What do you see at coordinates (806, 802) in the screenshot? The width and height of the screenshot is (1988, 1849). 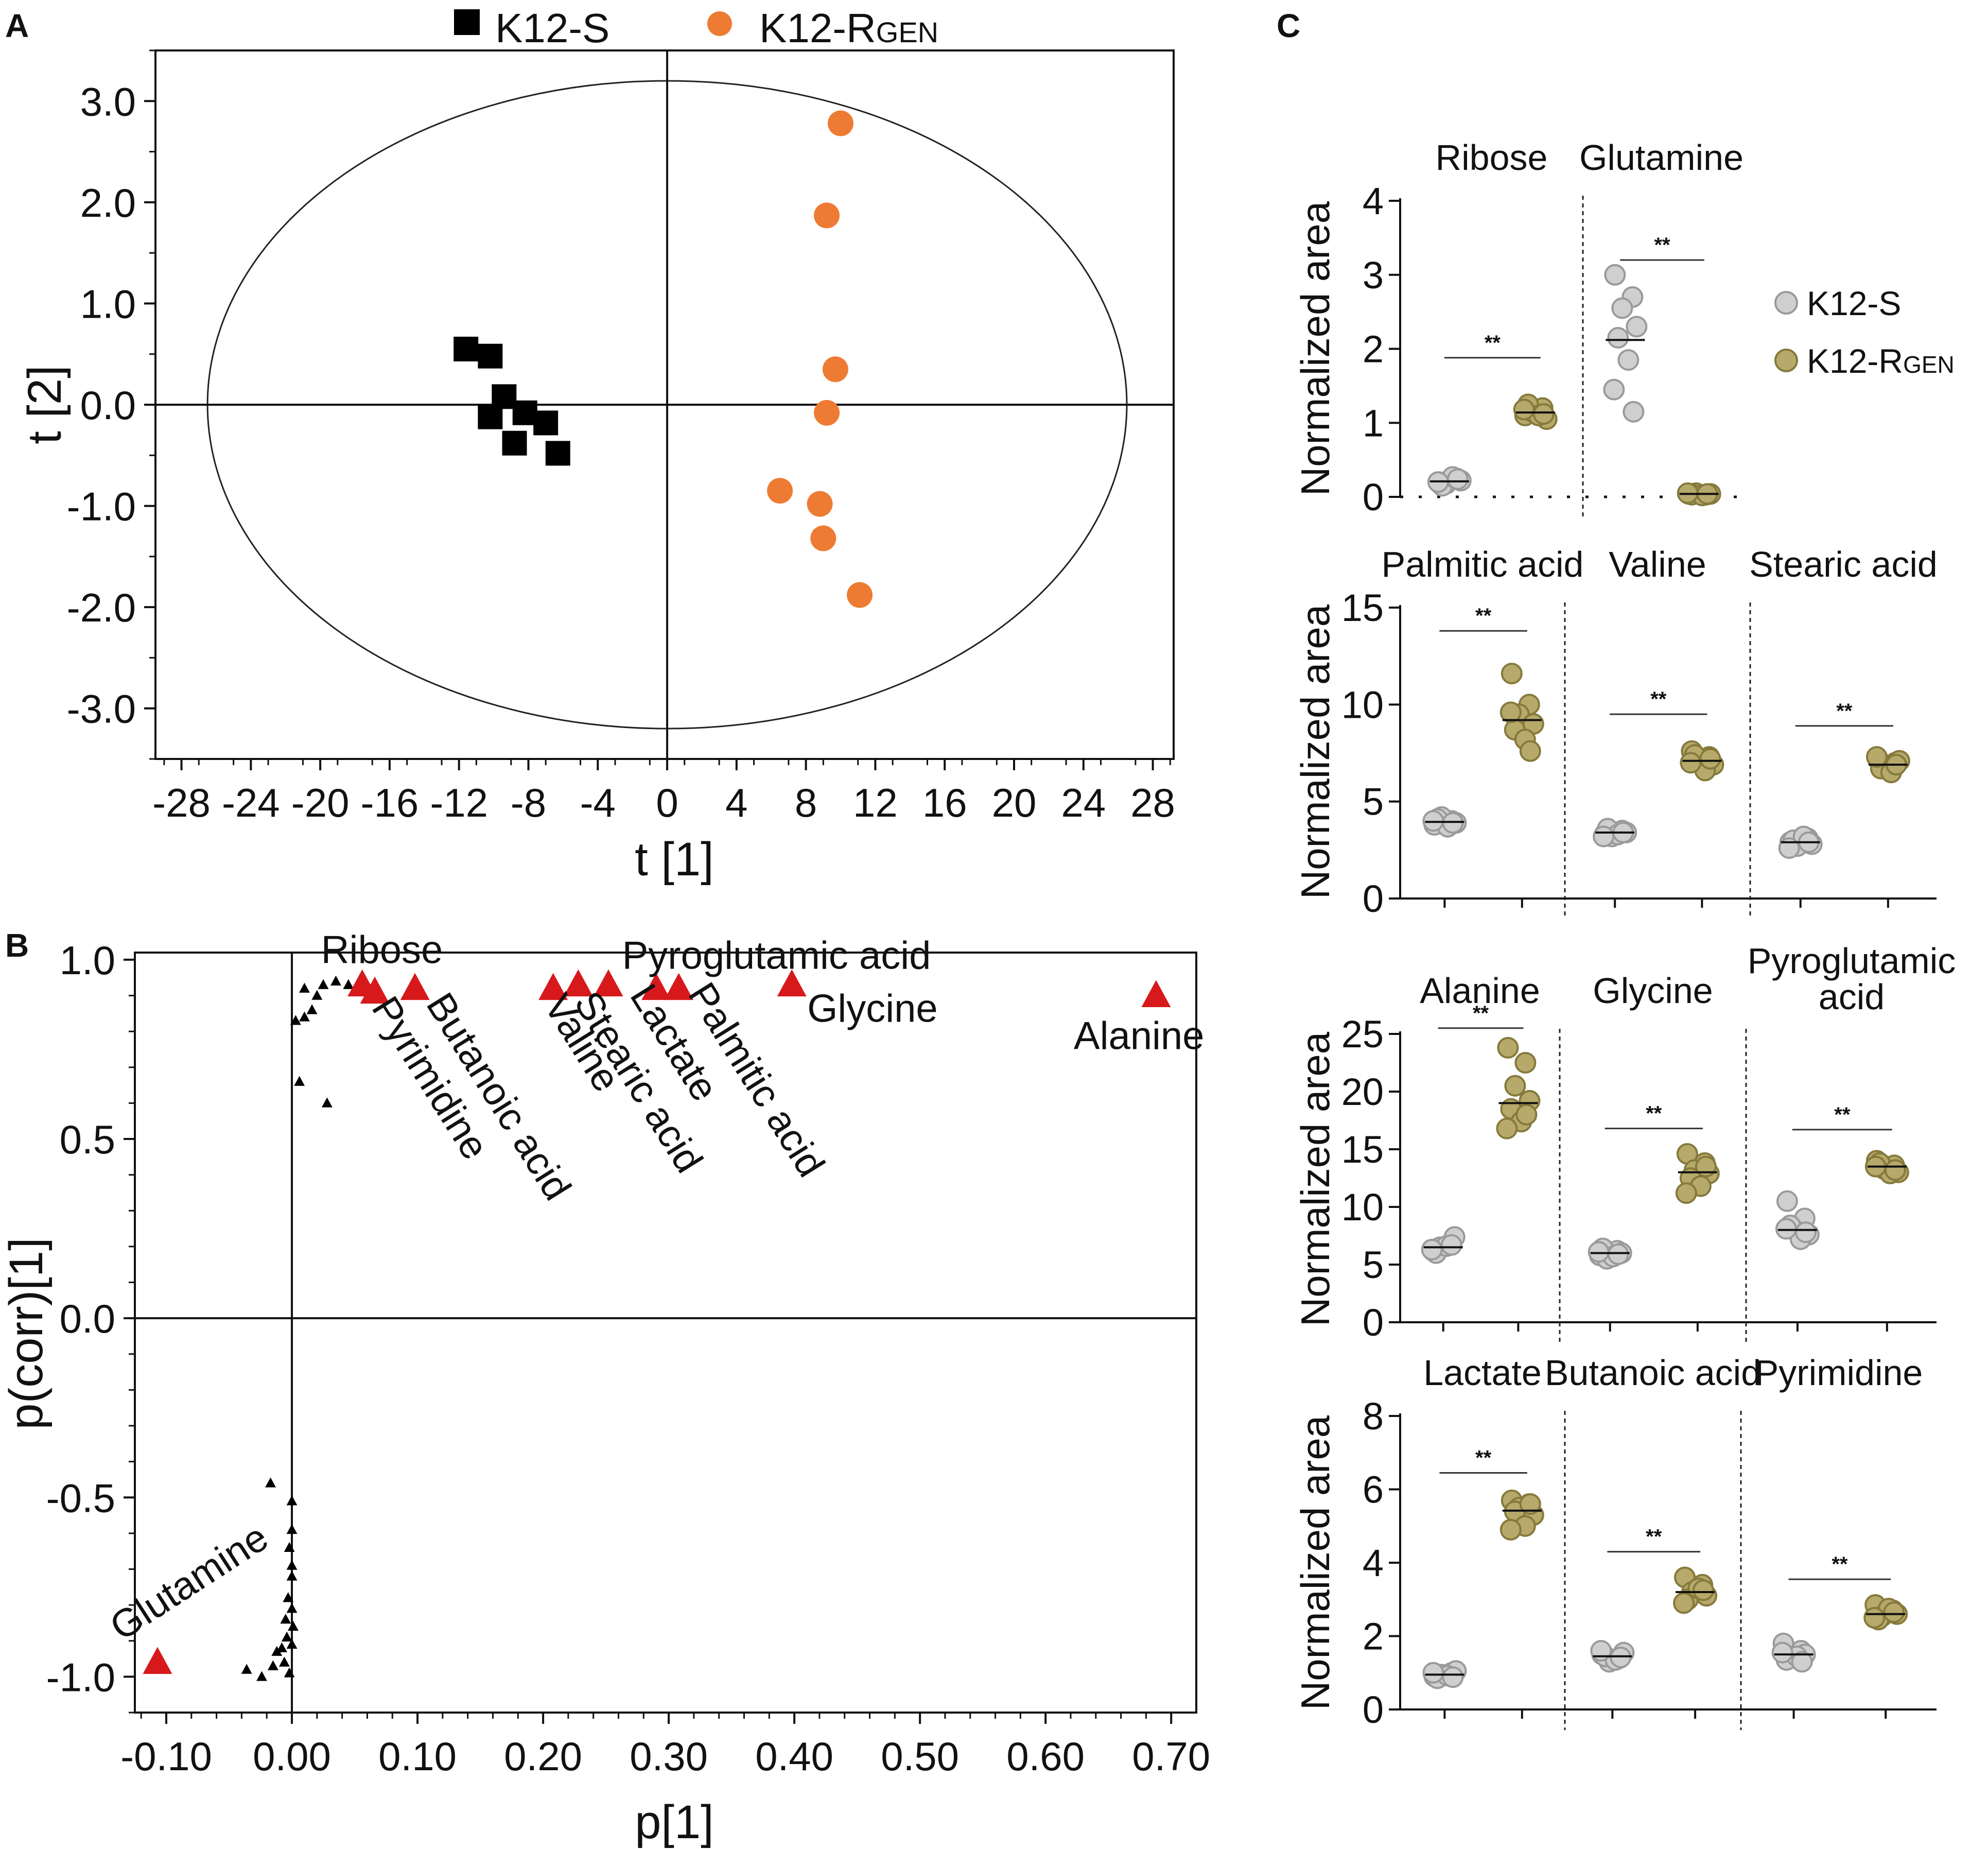 I see `x-tick-label: 8` at bounding box center [806, 802].